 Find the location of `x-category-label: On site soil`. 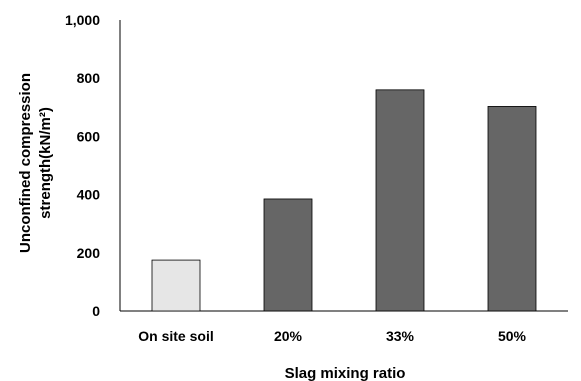

x-category-label: On site soil is located at coordinates (175, 336).